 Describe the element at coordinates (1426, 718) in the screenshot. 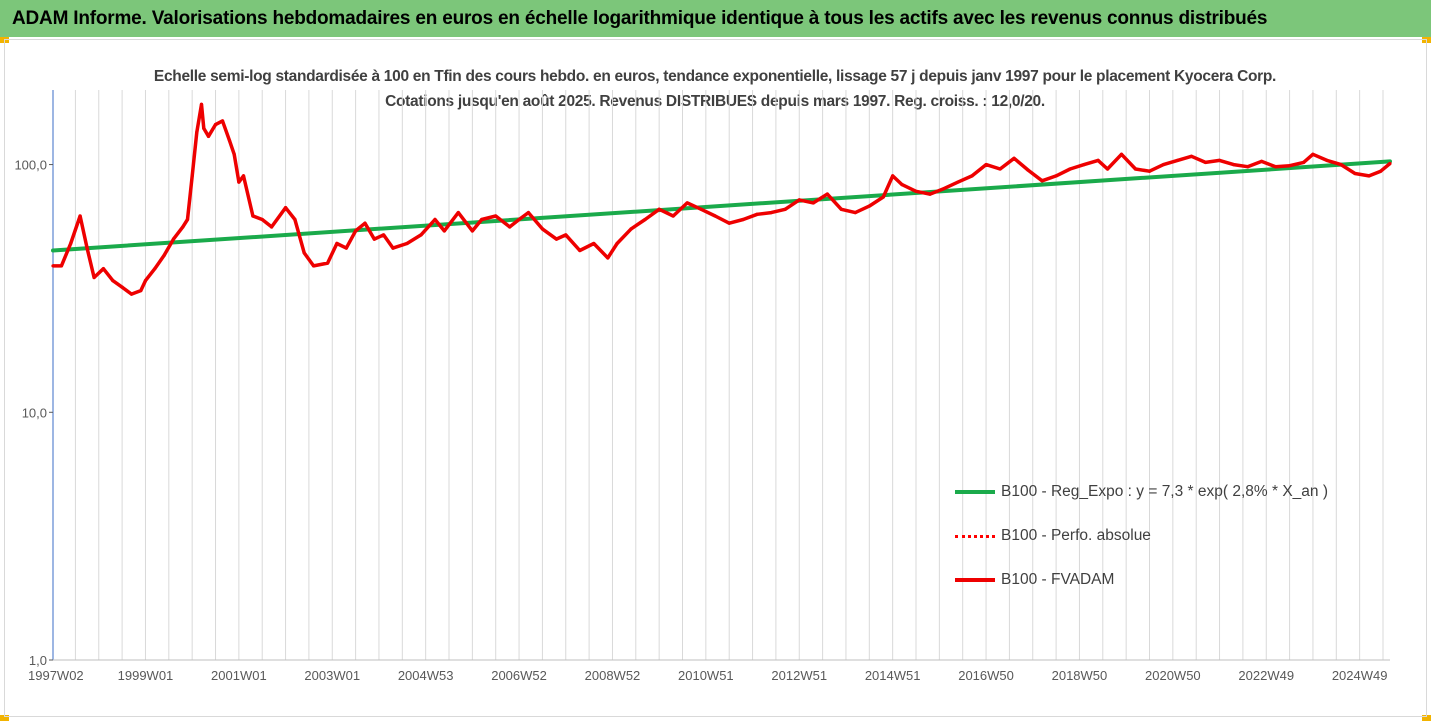

I see `corner-accent-bottom-right` at that location.